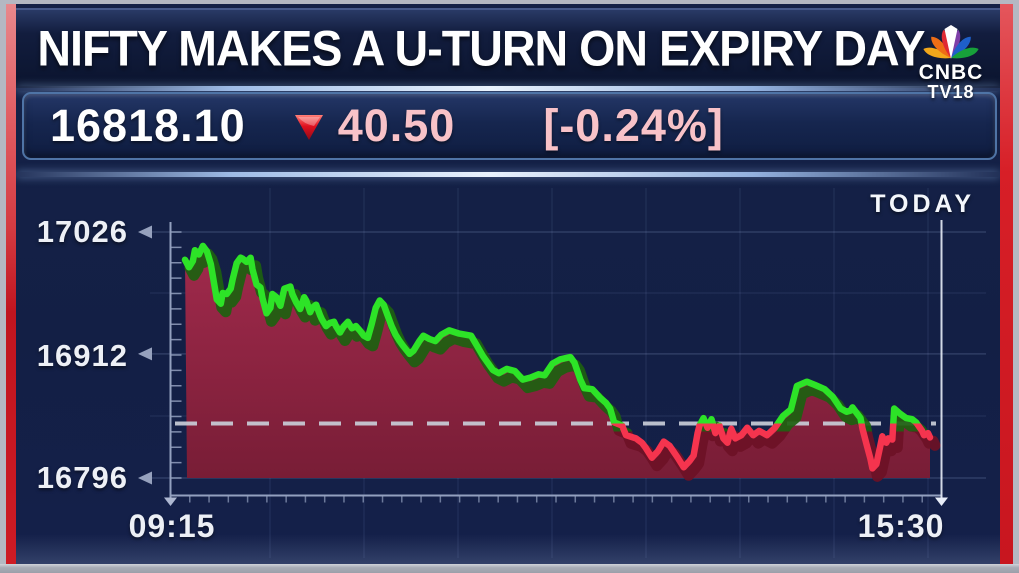 This screenshot has width=1019, height=573. What do you see at coordinates (508, 549) in the screenshot?
I see `bottom-haze` at bounding box center [508, 549].